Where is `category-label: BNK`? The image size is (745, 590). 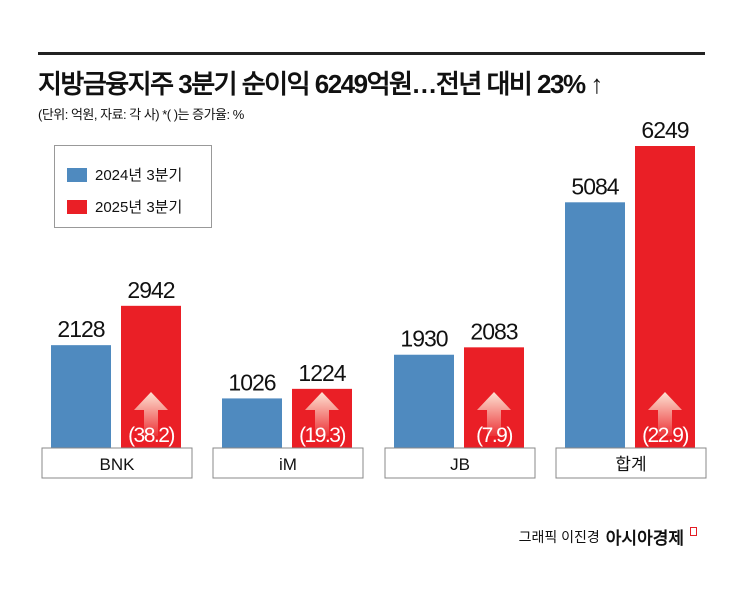 category-label: BNK is located at coordinates (118, 464).